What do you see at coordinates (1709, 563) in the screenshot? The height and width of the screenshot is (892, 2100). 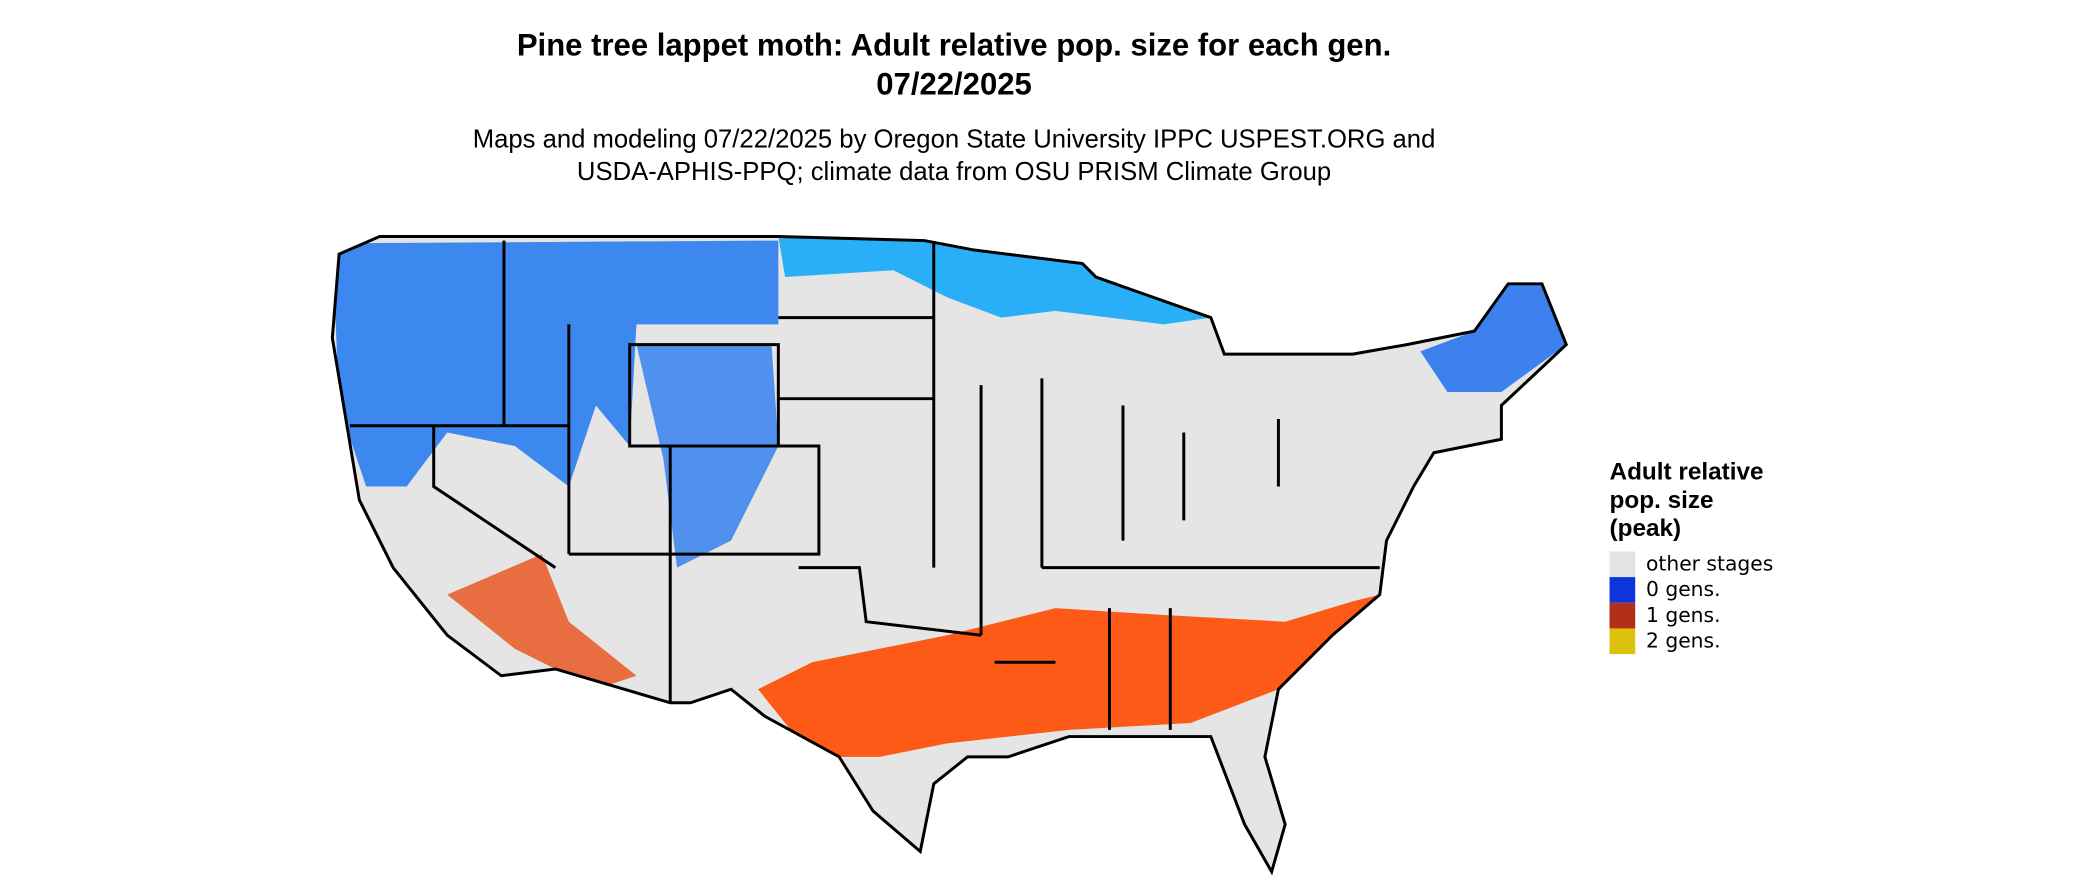 I see `legend-label: other stages` at bounding box center [1709, 563].